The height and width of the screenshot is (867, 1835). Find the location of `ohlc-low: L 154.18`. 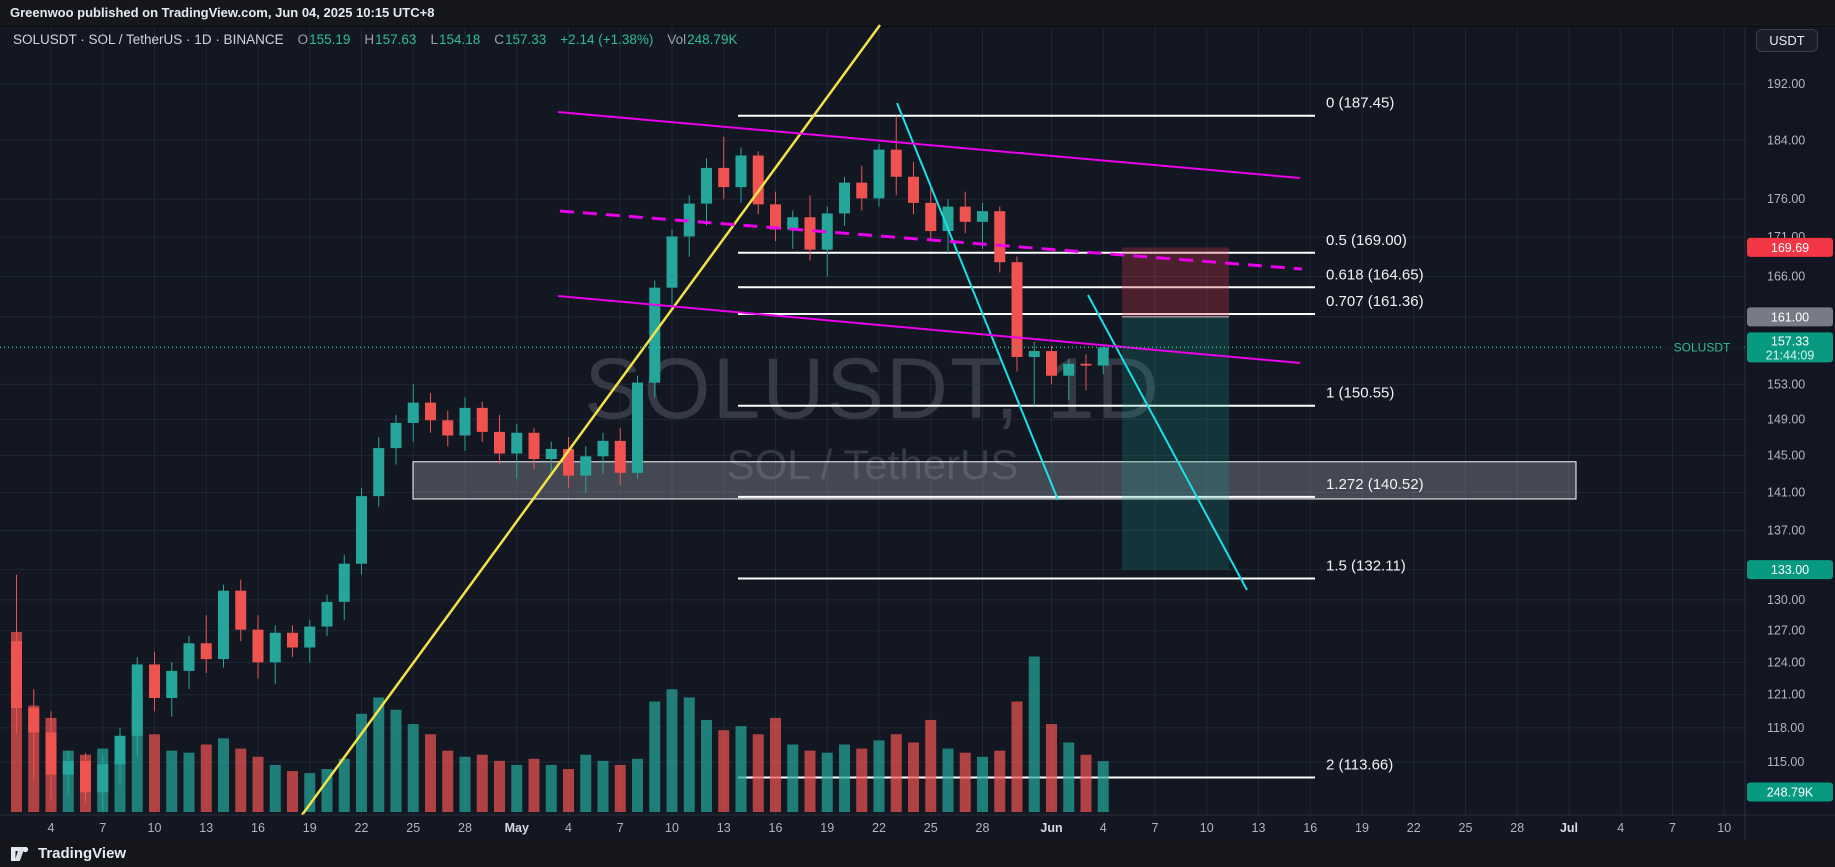

ohlc-low: L 154.18 is located at coordinates (455, 39).